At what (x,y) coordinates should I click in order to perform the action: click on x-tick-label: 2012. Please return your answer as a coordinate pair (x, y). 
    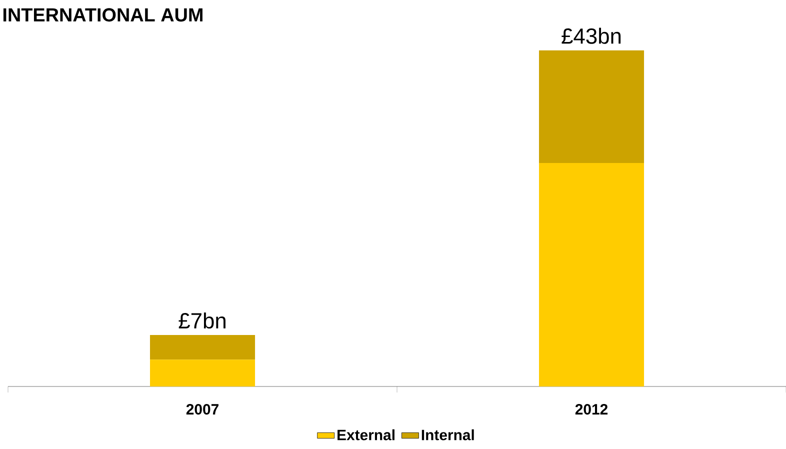
    Looking at the image, I should click on (591, 409).